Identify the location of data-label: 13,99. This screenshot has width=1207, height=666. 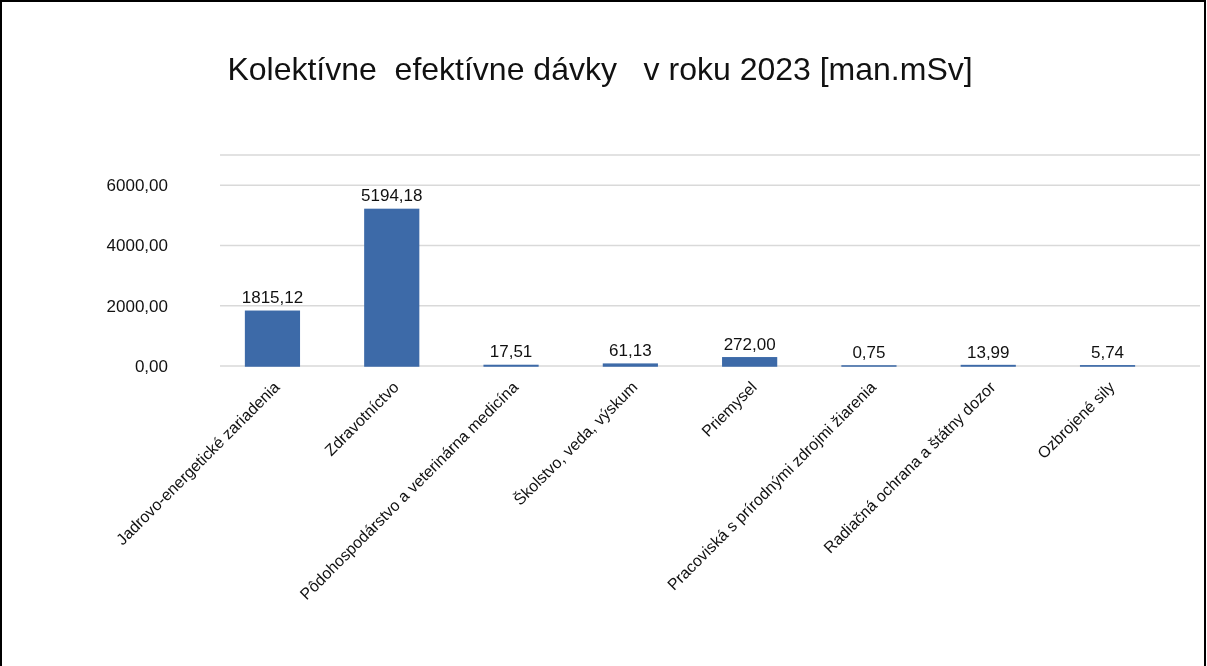
(988, 352).